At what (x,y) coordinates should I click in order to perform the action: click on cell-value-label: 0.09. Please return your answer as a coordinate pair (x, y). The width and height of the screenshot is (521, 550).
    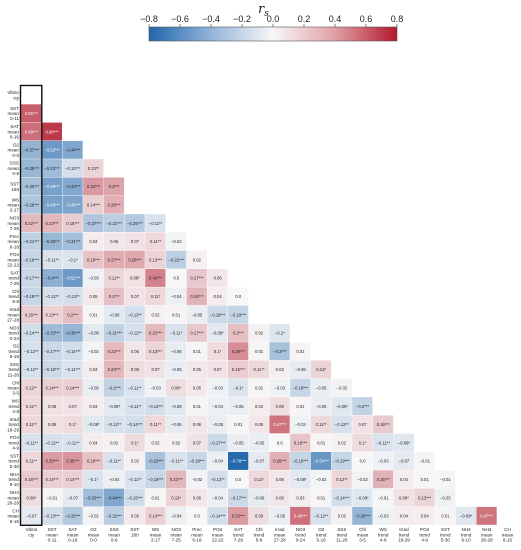
    Looking at the image, I should click on (135, 369).